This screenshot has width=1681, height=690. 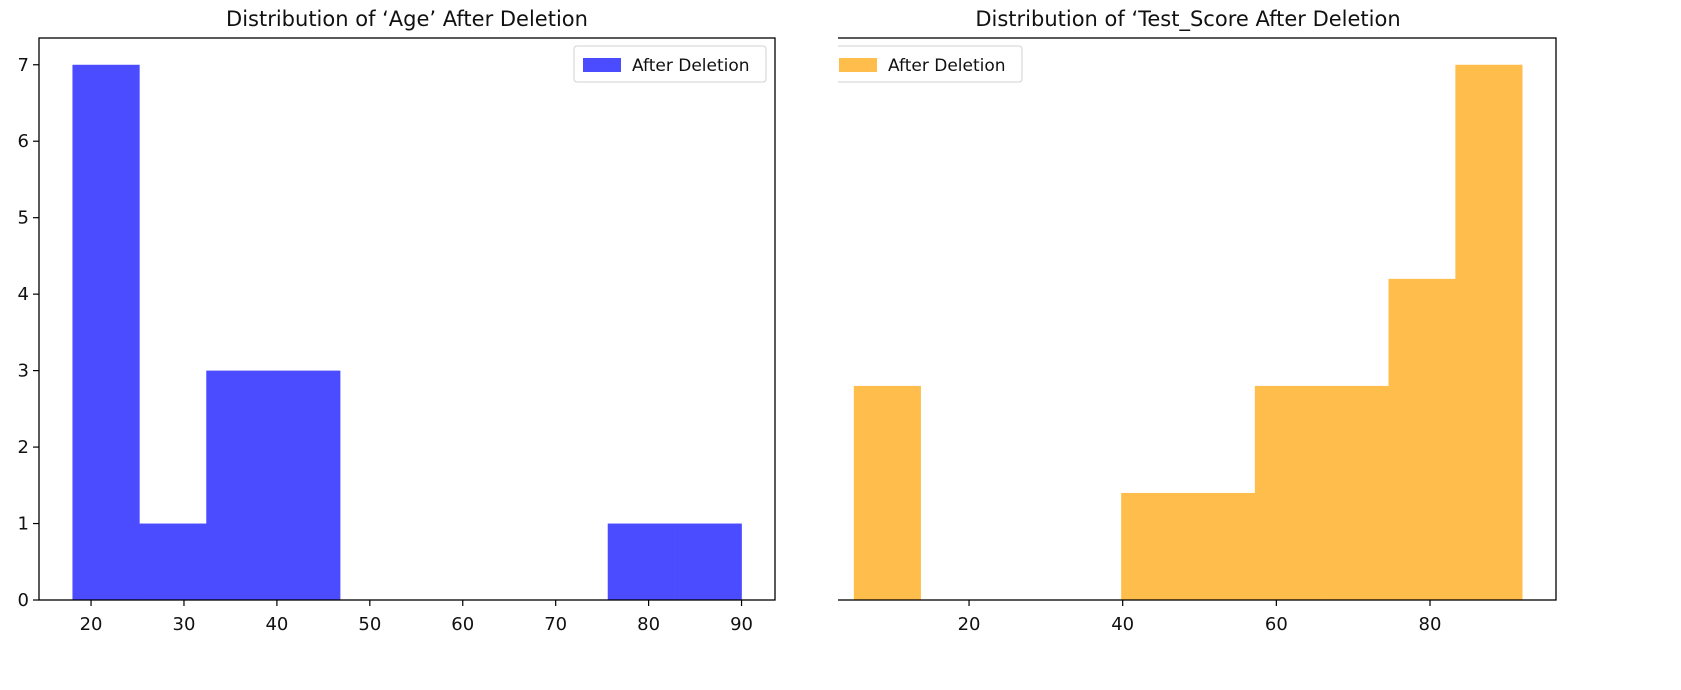 I want to click on chart-title: Distribution of ‘Age’ After Deletion, so click(x=407, y=19).